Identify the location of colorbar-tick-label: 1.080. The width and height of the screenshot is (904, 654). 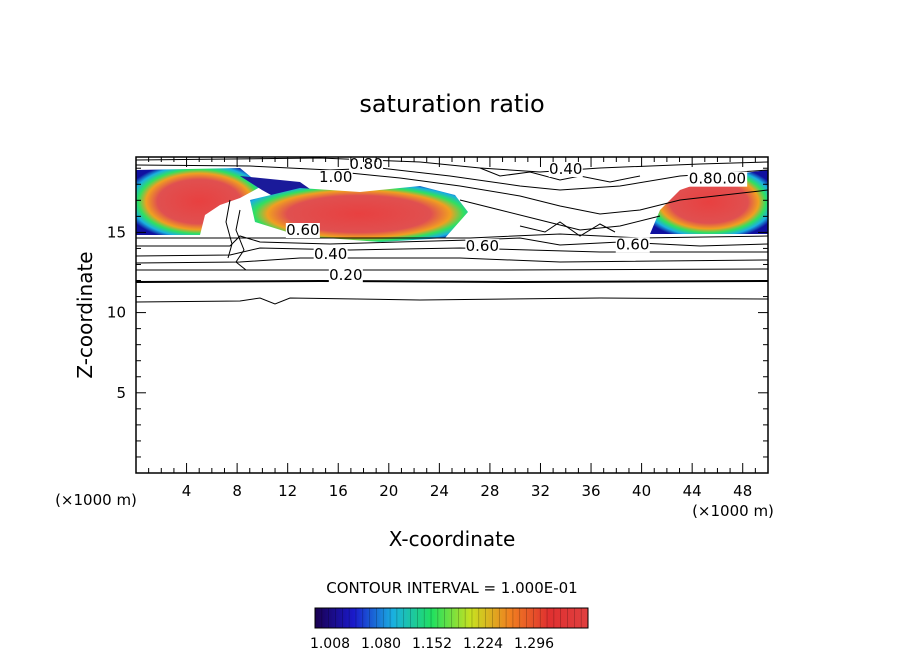
(381, 644).